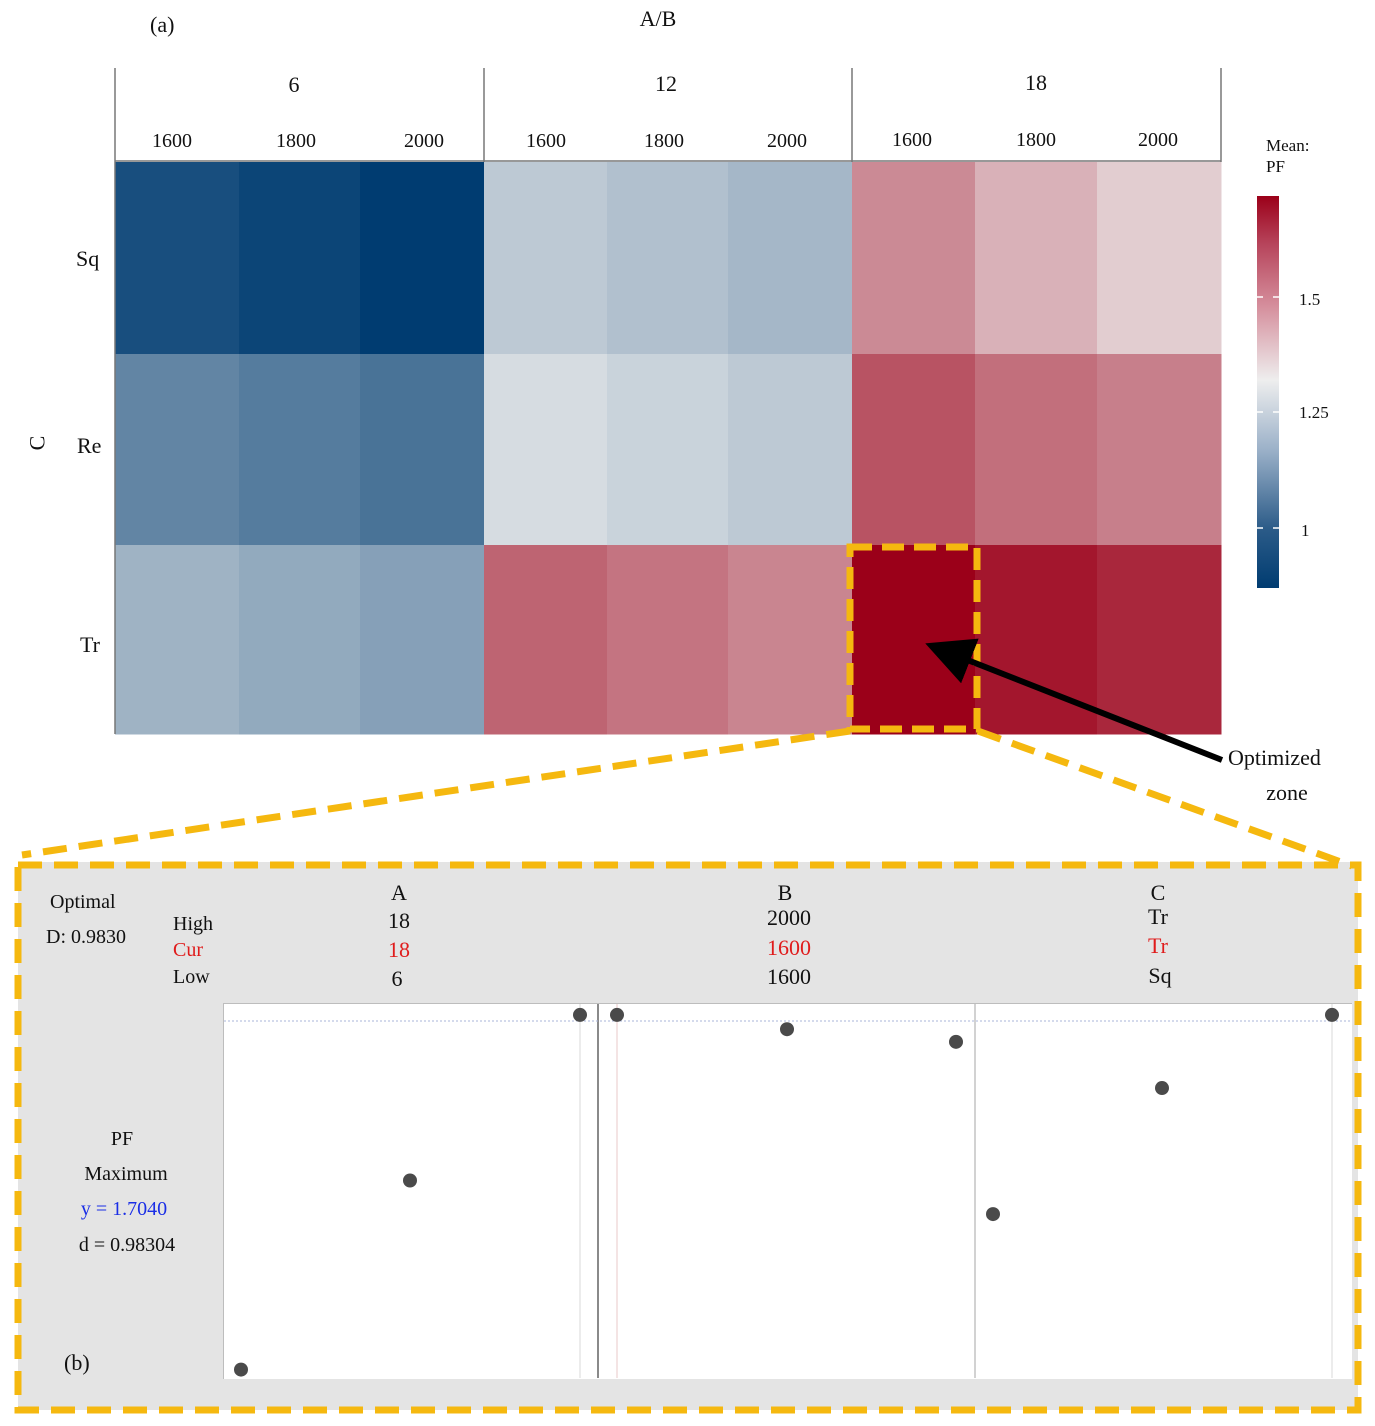 Image resolution: width=1375 pixels, height=1426 pixels. Describe the element at coordinates (789, 976) in the screenshot. I see `factor-b-low: 1600` at that location.